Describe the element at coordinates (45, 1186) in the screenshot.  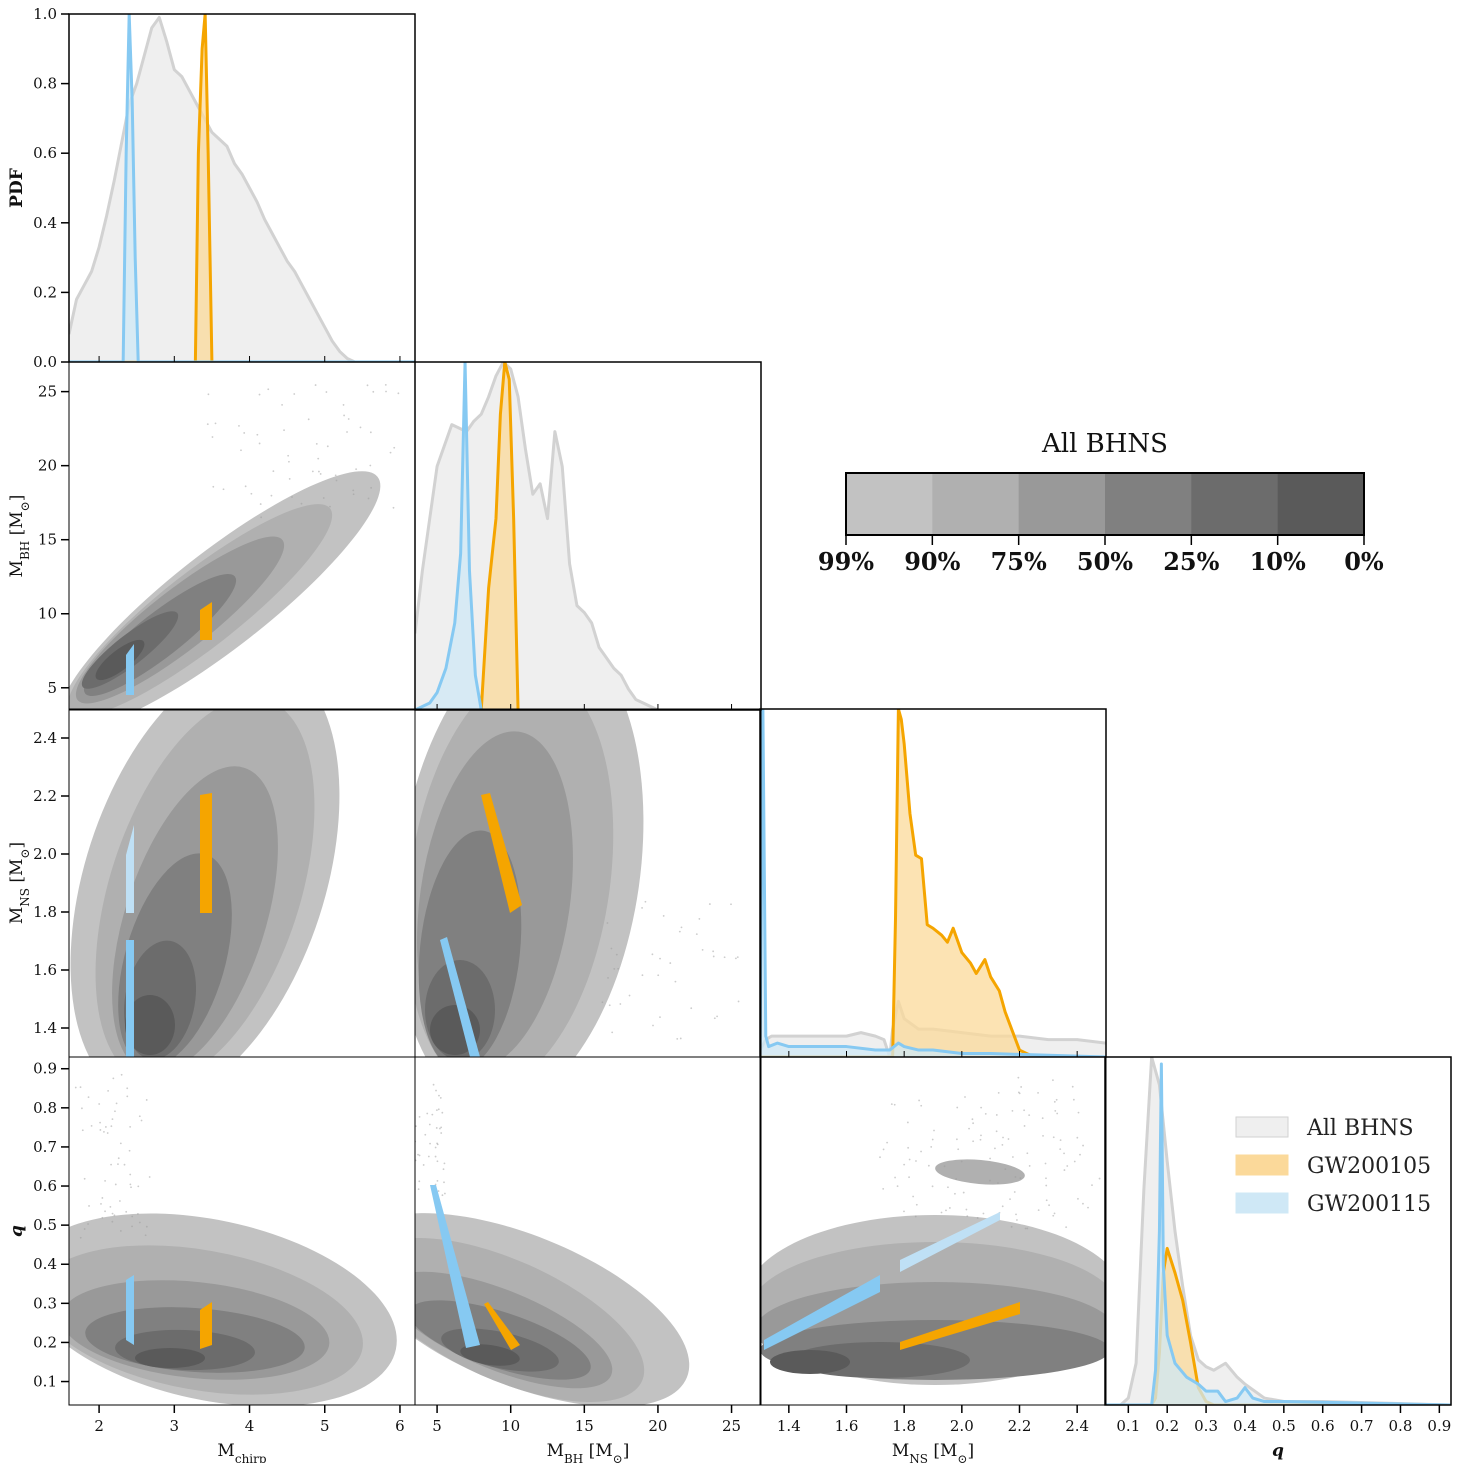
I see `y-tick-label: 0.6` at that location.